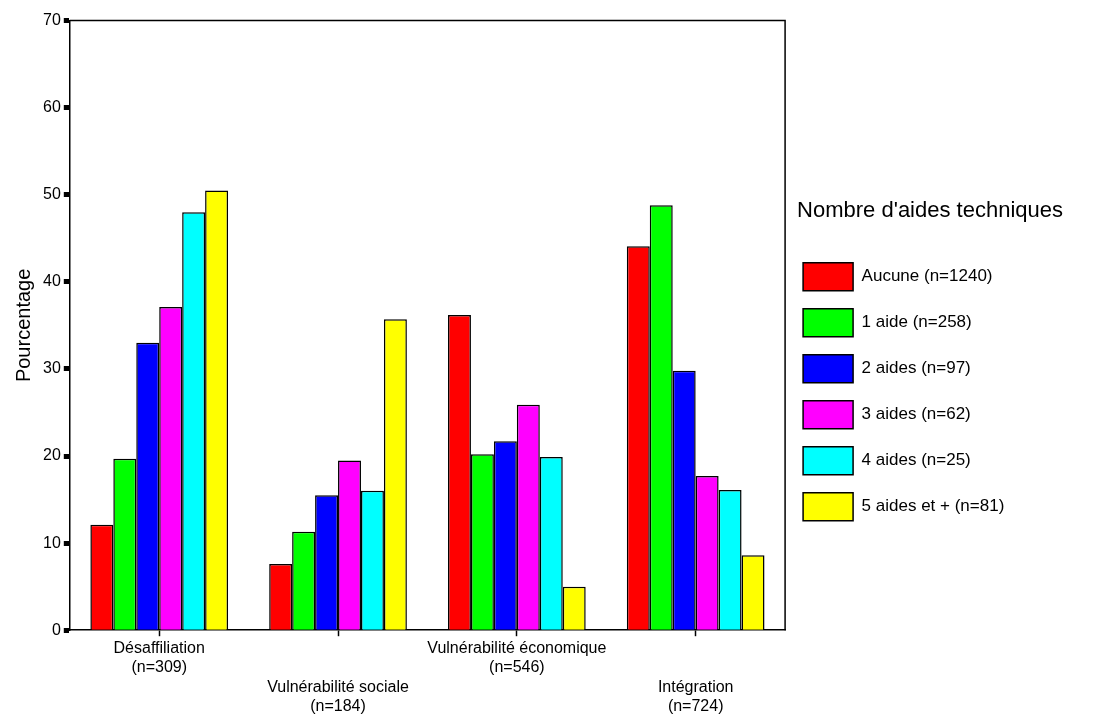 The height and width of the screenshot is (727, 1093). Describe the element at coordinates (22, 325) in the screenshot. I see `y-axis-title: Pourcentage` at that location.